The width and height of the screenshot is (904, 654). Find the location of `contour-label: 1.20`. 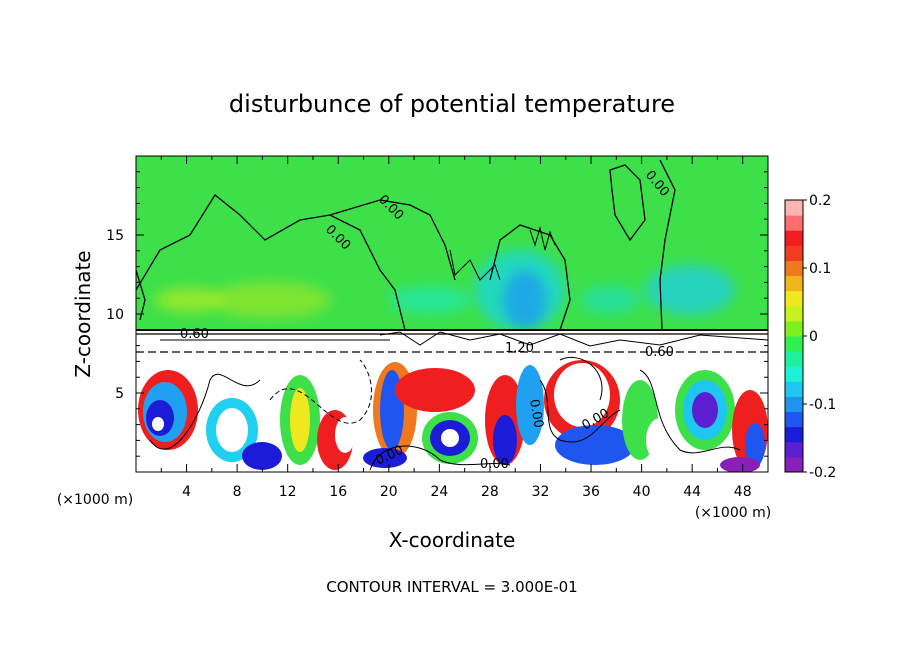

contour-label: 1.20 is located at coordinates (519, 348).